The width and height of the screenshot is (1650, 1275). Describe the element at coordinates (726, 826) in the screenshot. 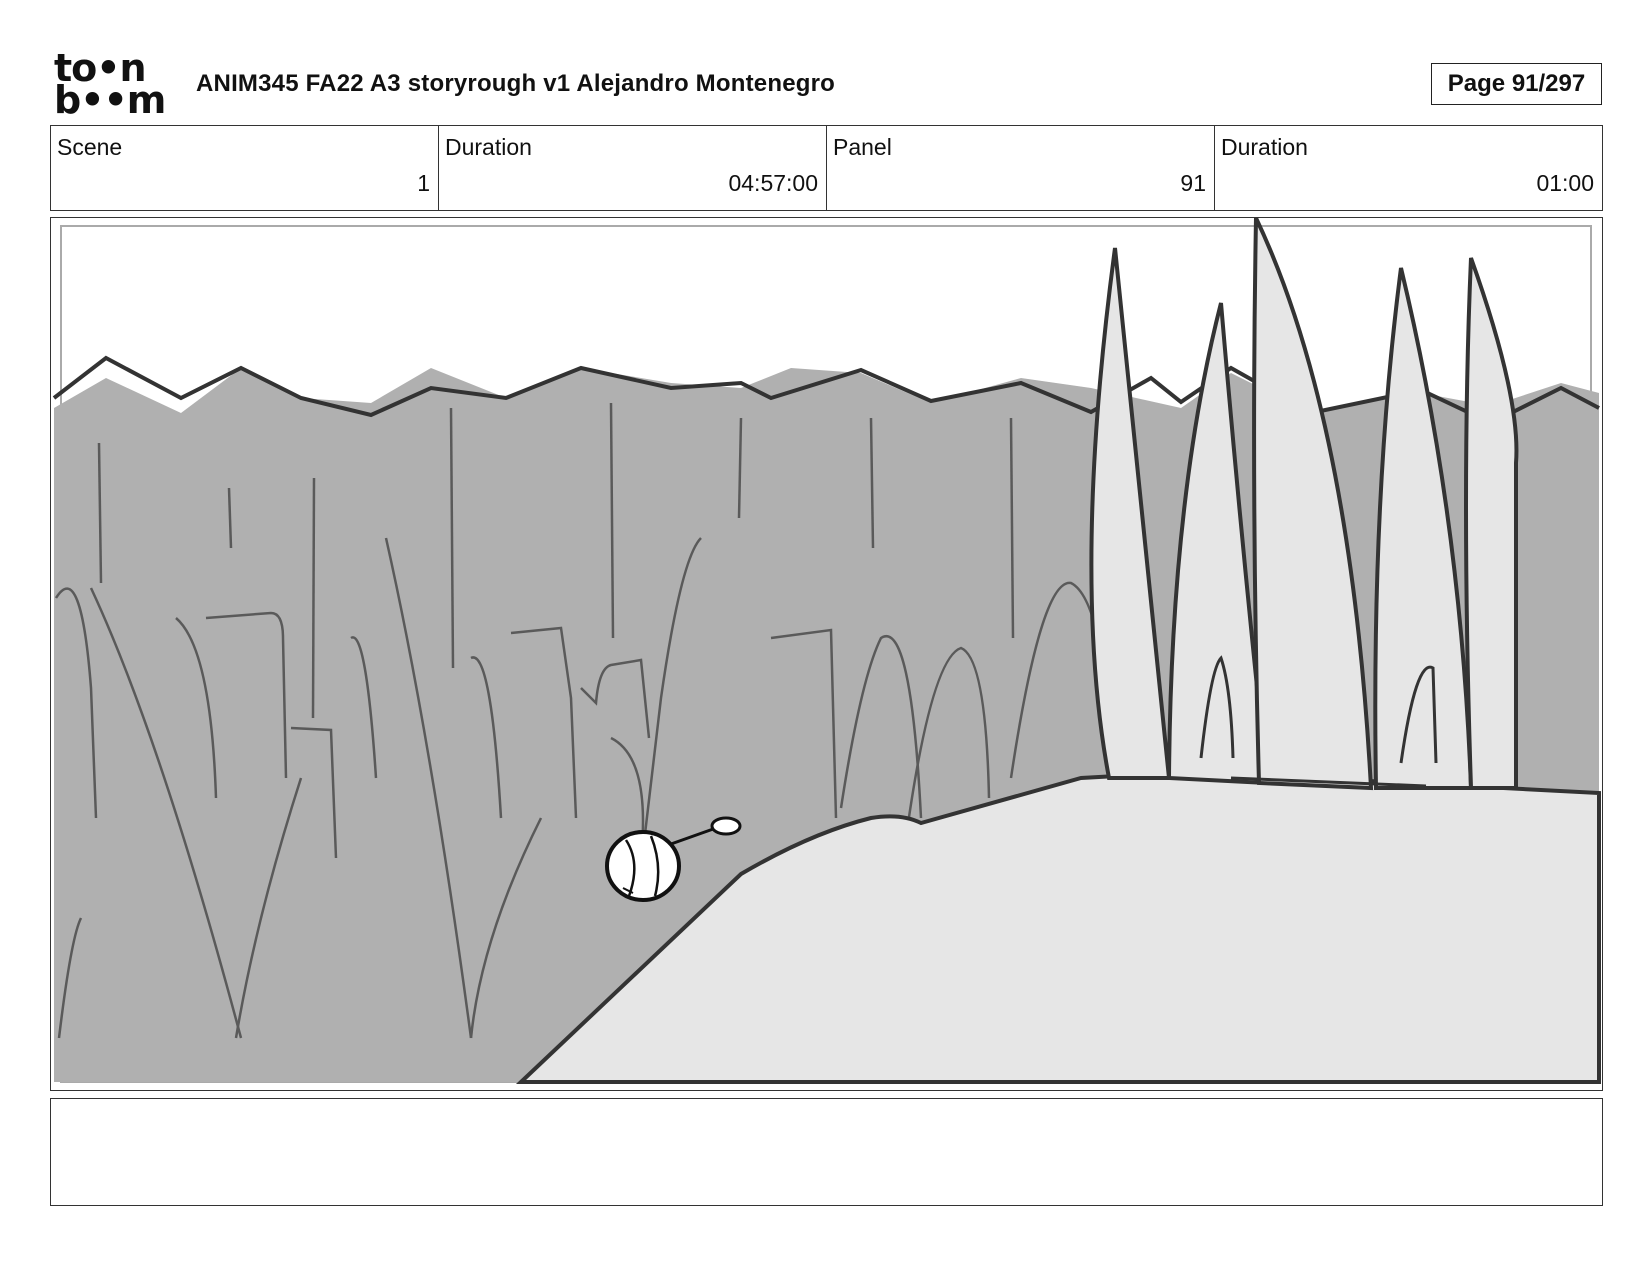

I see `ball-tail-tip` at that location.